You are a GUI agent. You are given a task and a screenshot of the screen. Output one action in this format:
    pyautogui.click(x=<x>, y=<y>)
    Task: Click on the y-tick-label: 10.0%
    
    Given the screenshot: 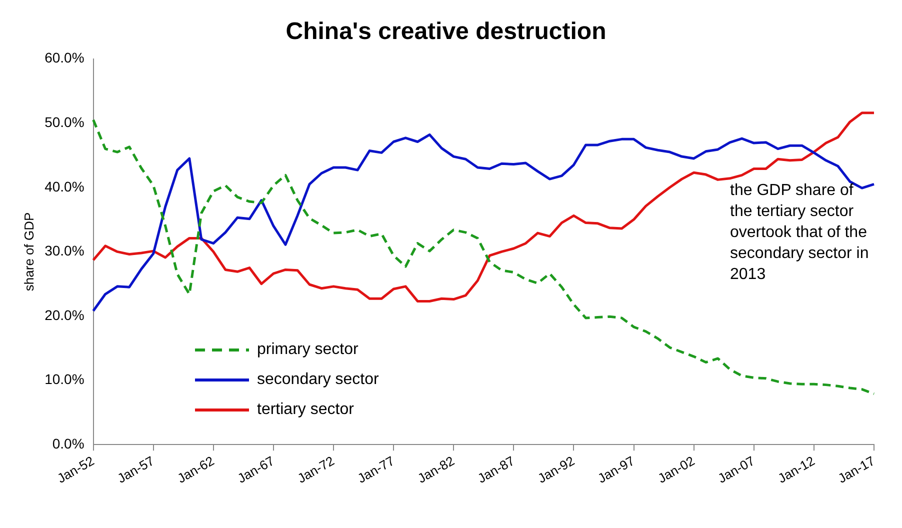 What is the action you would take?
    pyautogui.click(x=64, y=379)
    